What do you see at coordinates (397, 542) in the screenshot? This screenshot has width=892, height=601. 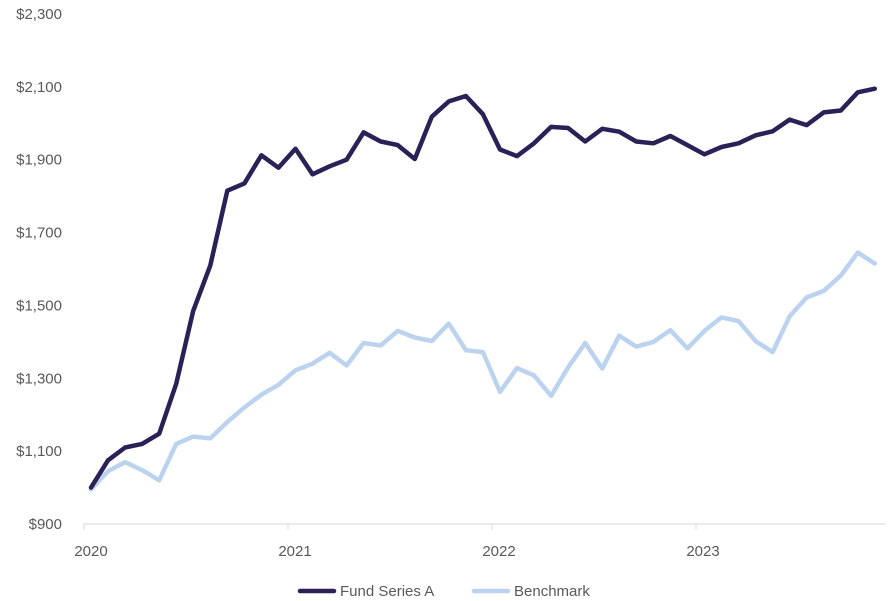 I see `x-axis-ticks: 2020 2021 2022 2023` at bounding box center [397, 542].